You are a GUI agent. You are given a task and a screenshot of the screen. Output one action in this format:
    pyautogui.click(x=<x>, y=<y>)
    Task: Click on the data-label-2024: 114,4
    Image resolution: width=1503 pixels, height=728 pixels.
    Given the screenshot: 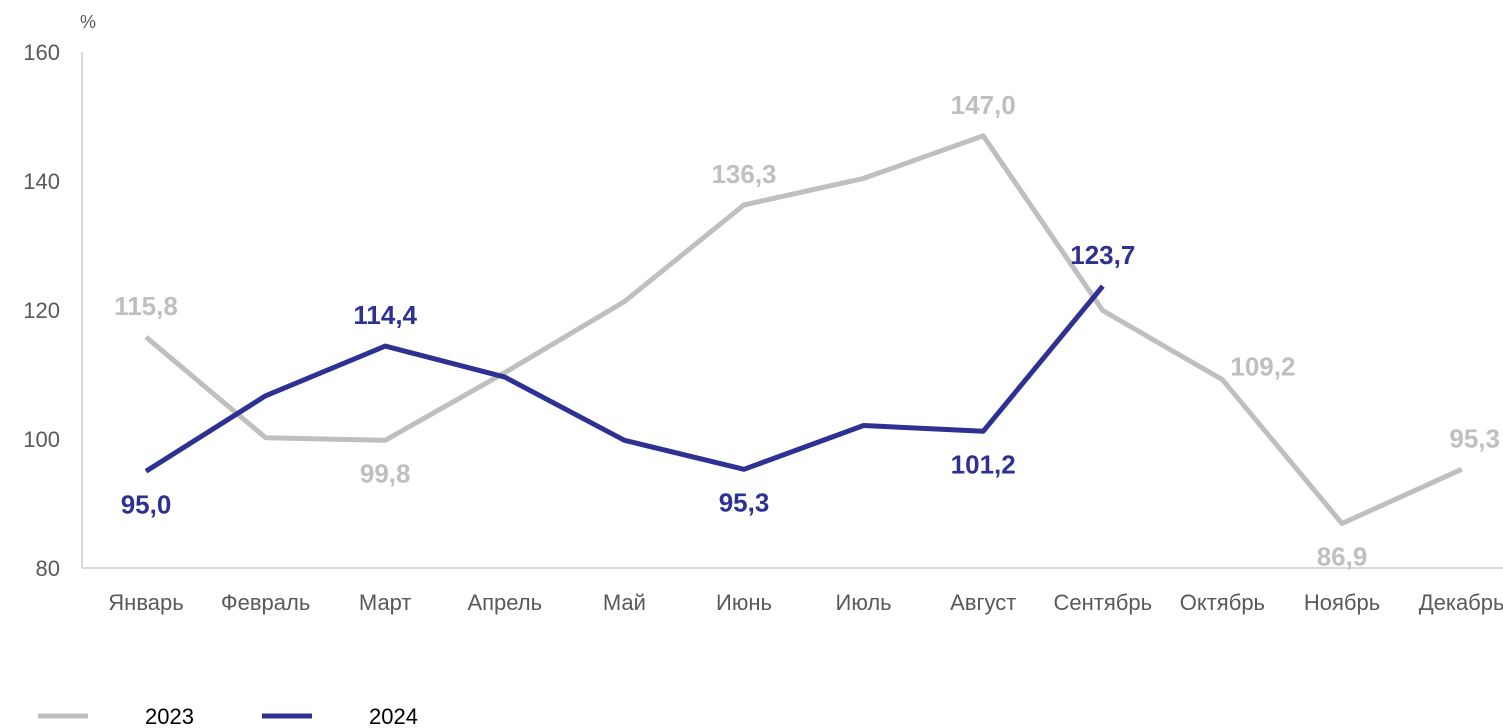 What is the action you would take?
    pyautogui.click(x=385, y=315)
    